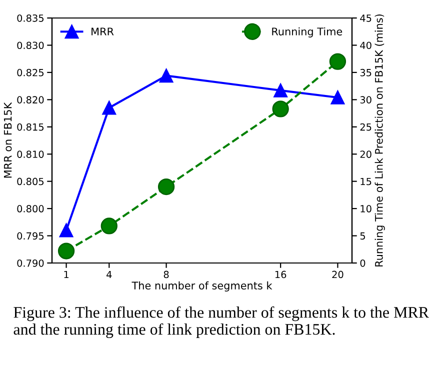  I want to click on y-tick-label: 0.790, so click(30, 263).